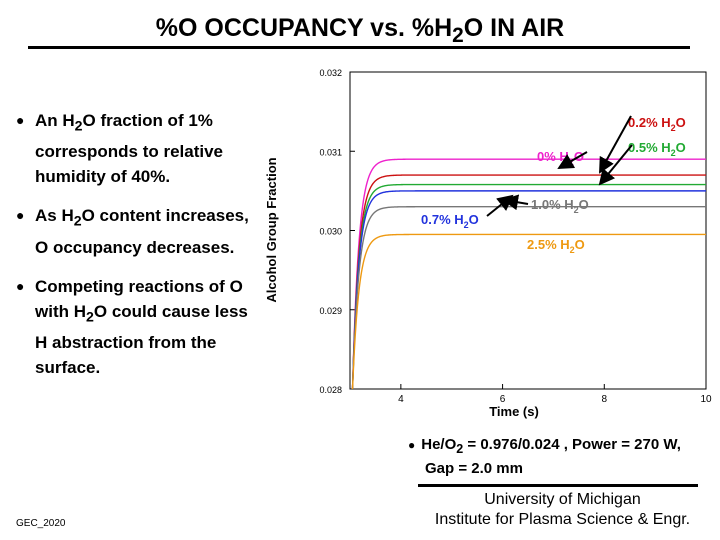 The image size is (720, 540). I want to click on y-tick-label: 0.030, so click(330, 232).